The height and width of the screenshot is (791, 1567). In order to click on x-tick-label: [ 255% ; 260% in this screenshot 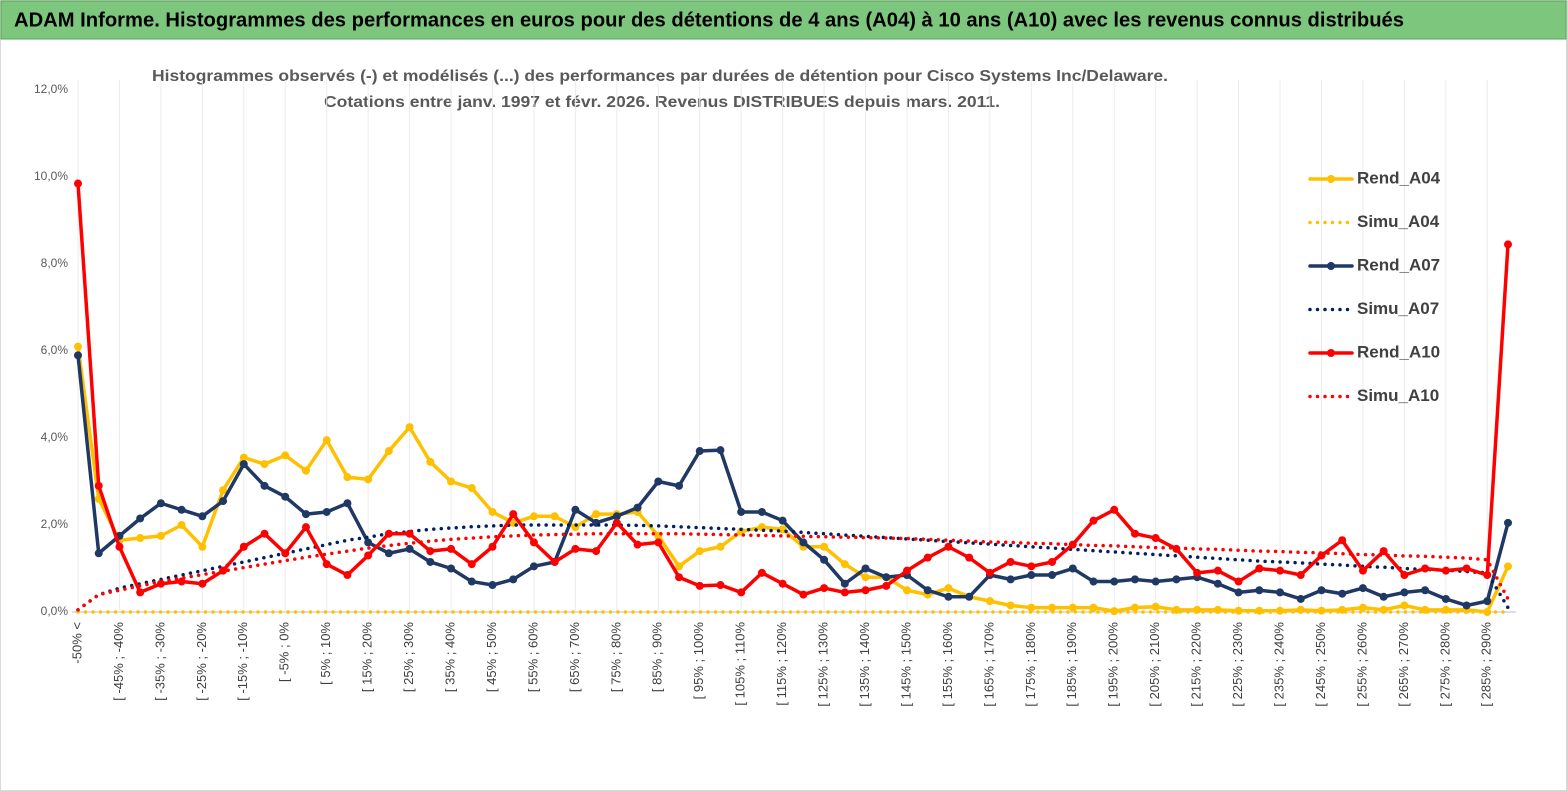, I will do `click(1361, 664)`.